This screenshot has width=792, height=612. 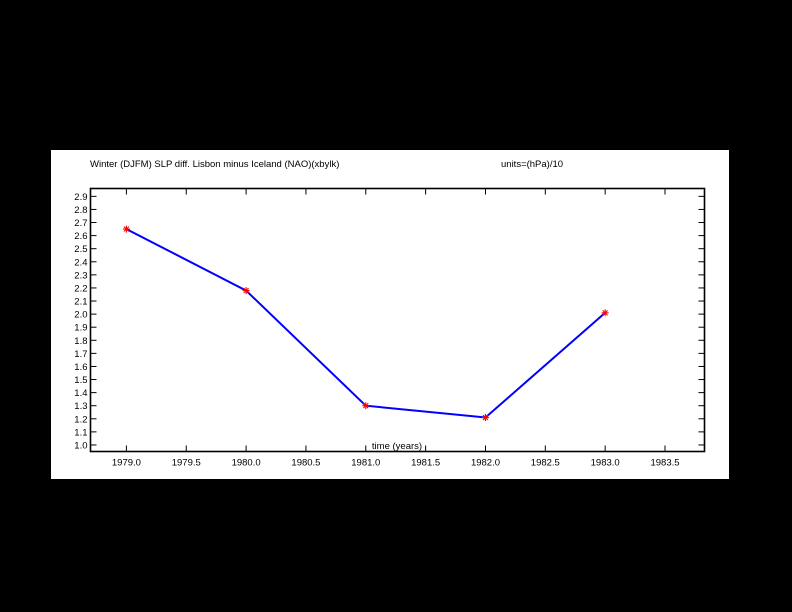 What do you see at coordinates (80, 275) in the screenshot?
I see `y-tick-label: 2.3` at bounding box center [80, 275].